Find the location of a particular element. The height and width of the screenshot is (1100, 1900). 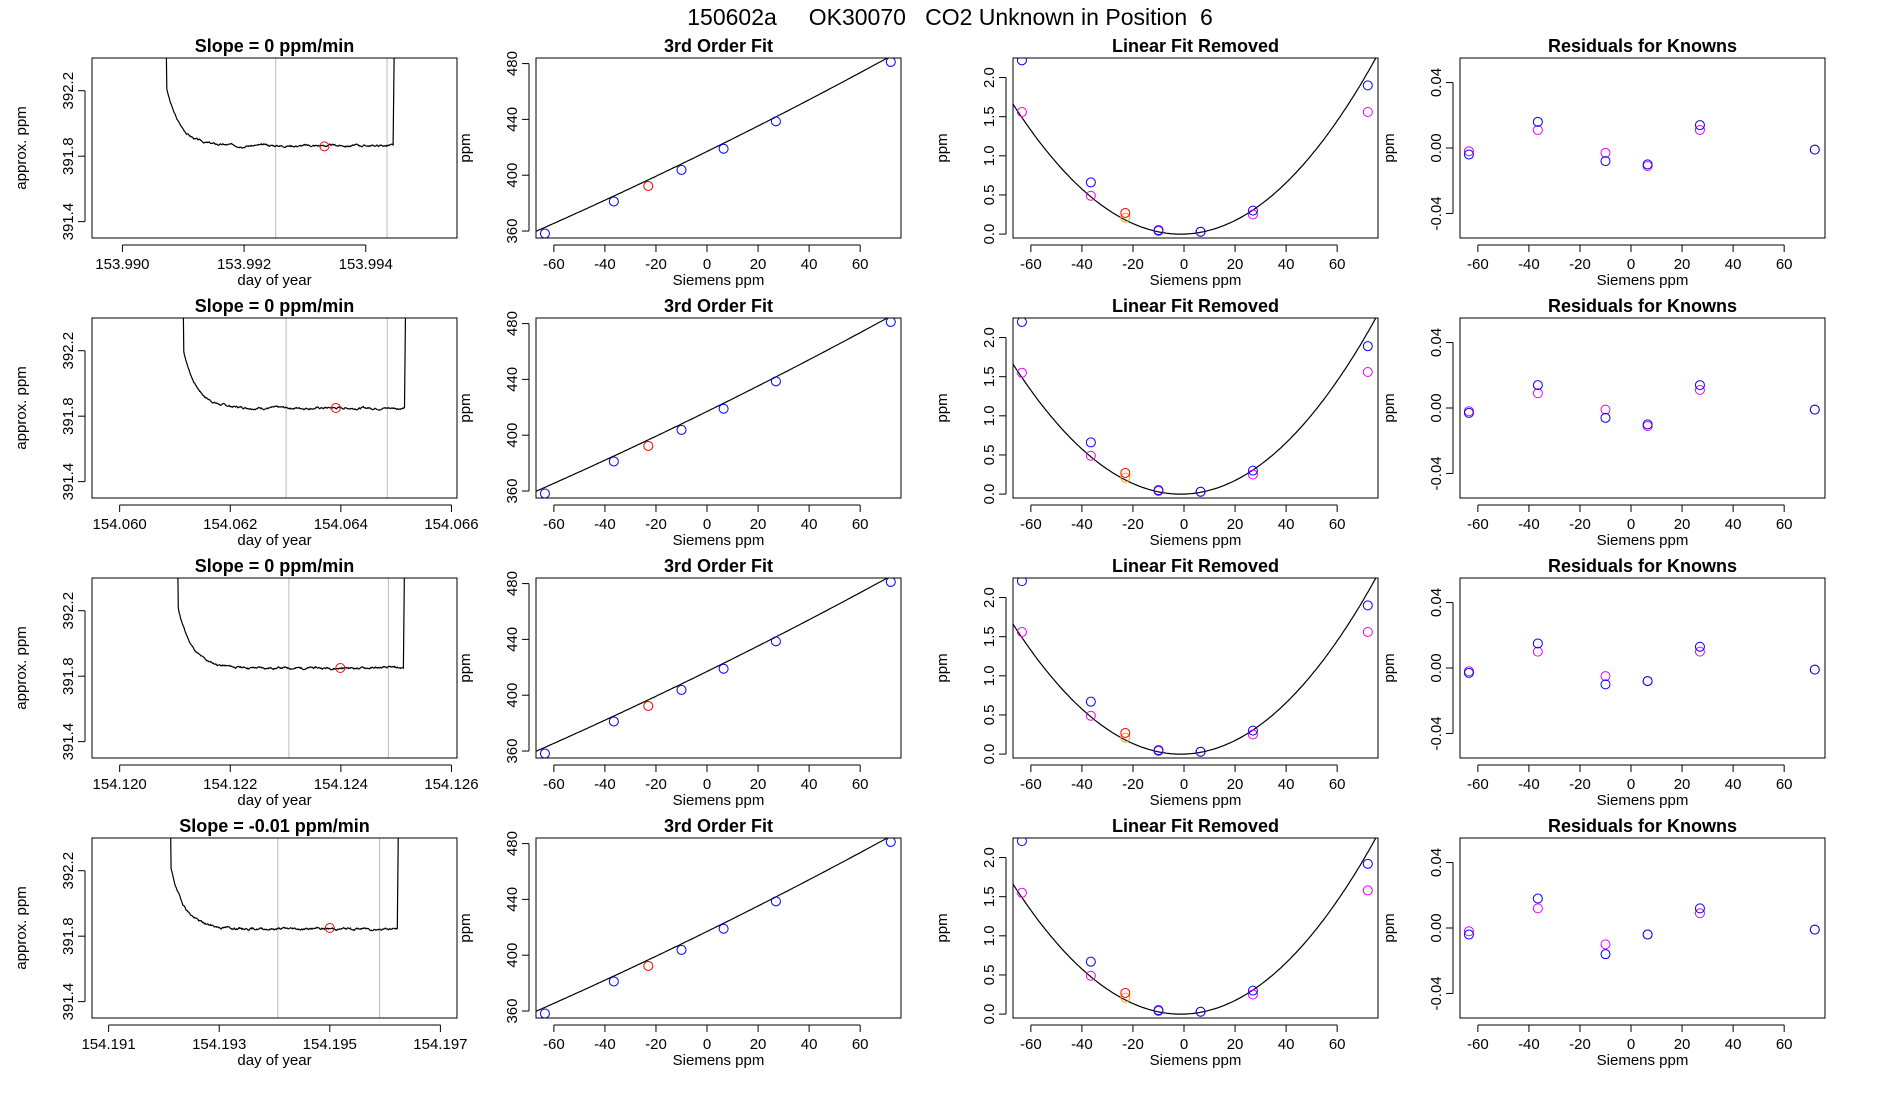

y-tick-label: 391.8 is located at coordinates (68, 676).